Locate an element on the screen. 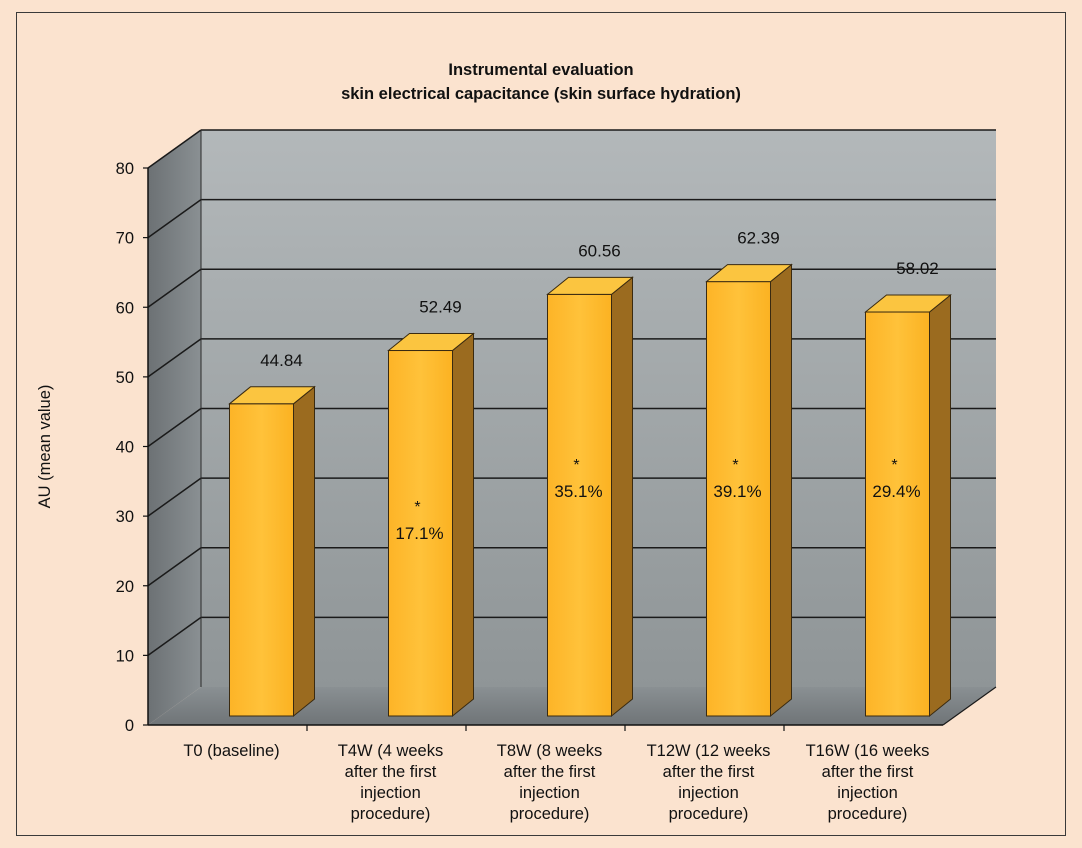 Image resolution: width=1082 pixels, height=848 pixels. x-tick-label-line: T12W (12 weeks is located at coordinates (709, 751).